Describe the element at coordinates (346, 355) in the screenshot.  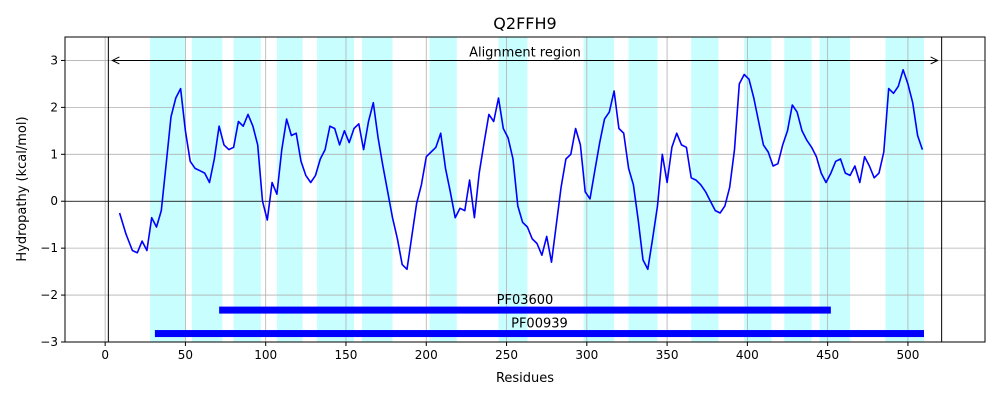
I see `x-tick-label: 150` at that location.